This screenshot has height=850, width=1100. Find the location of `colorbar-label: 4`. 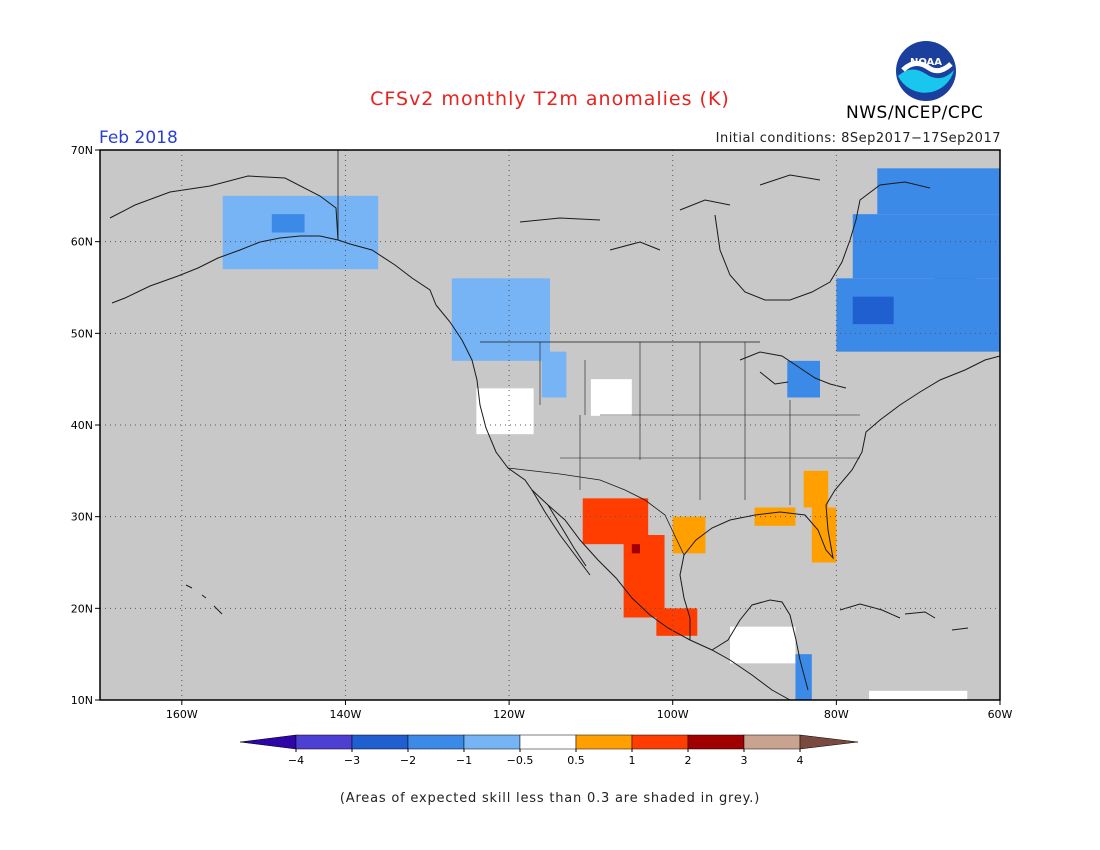

colorbar-label: 4 is located at coordinates (800, 760).